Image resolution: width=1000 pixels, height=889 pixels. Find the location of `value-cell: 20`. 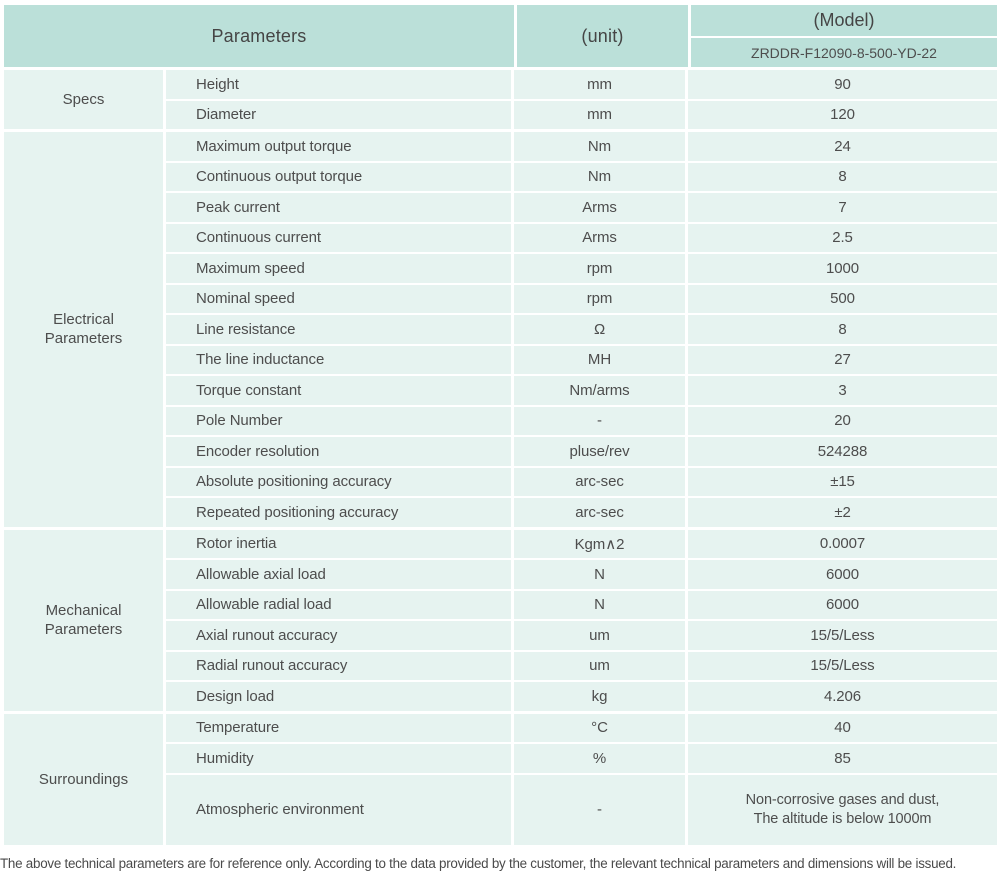

value-cell: 20 is located at coordinates (842, 420).